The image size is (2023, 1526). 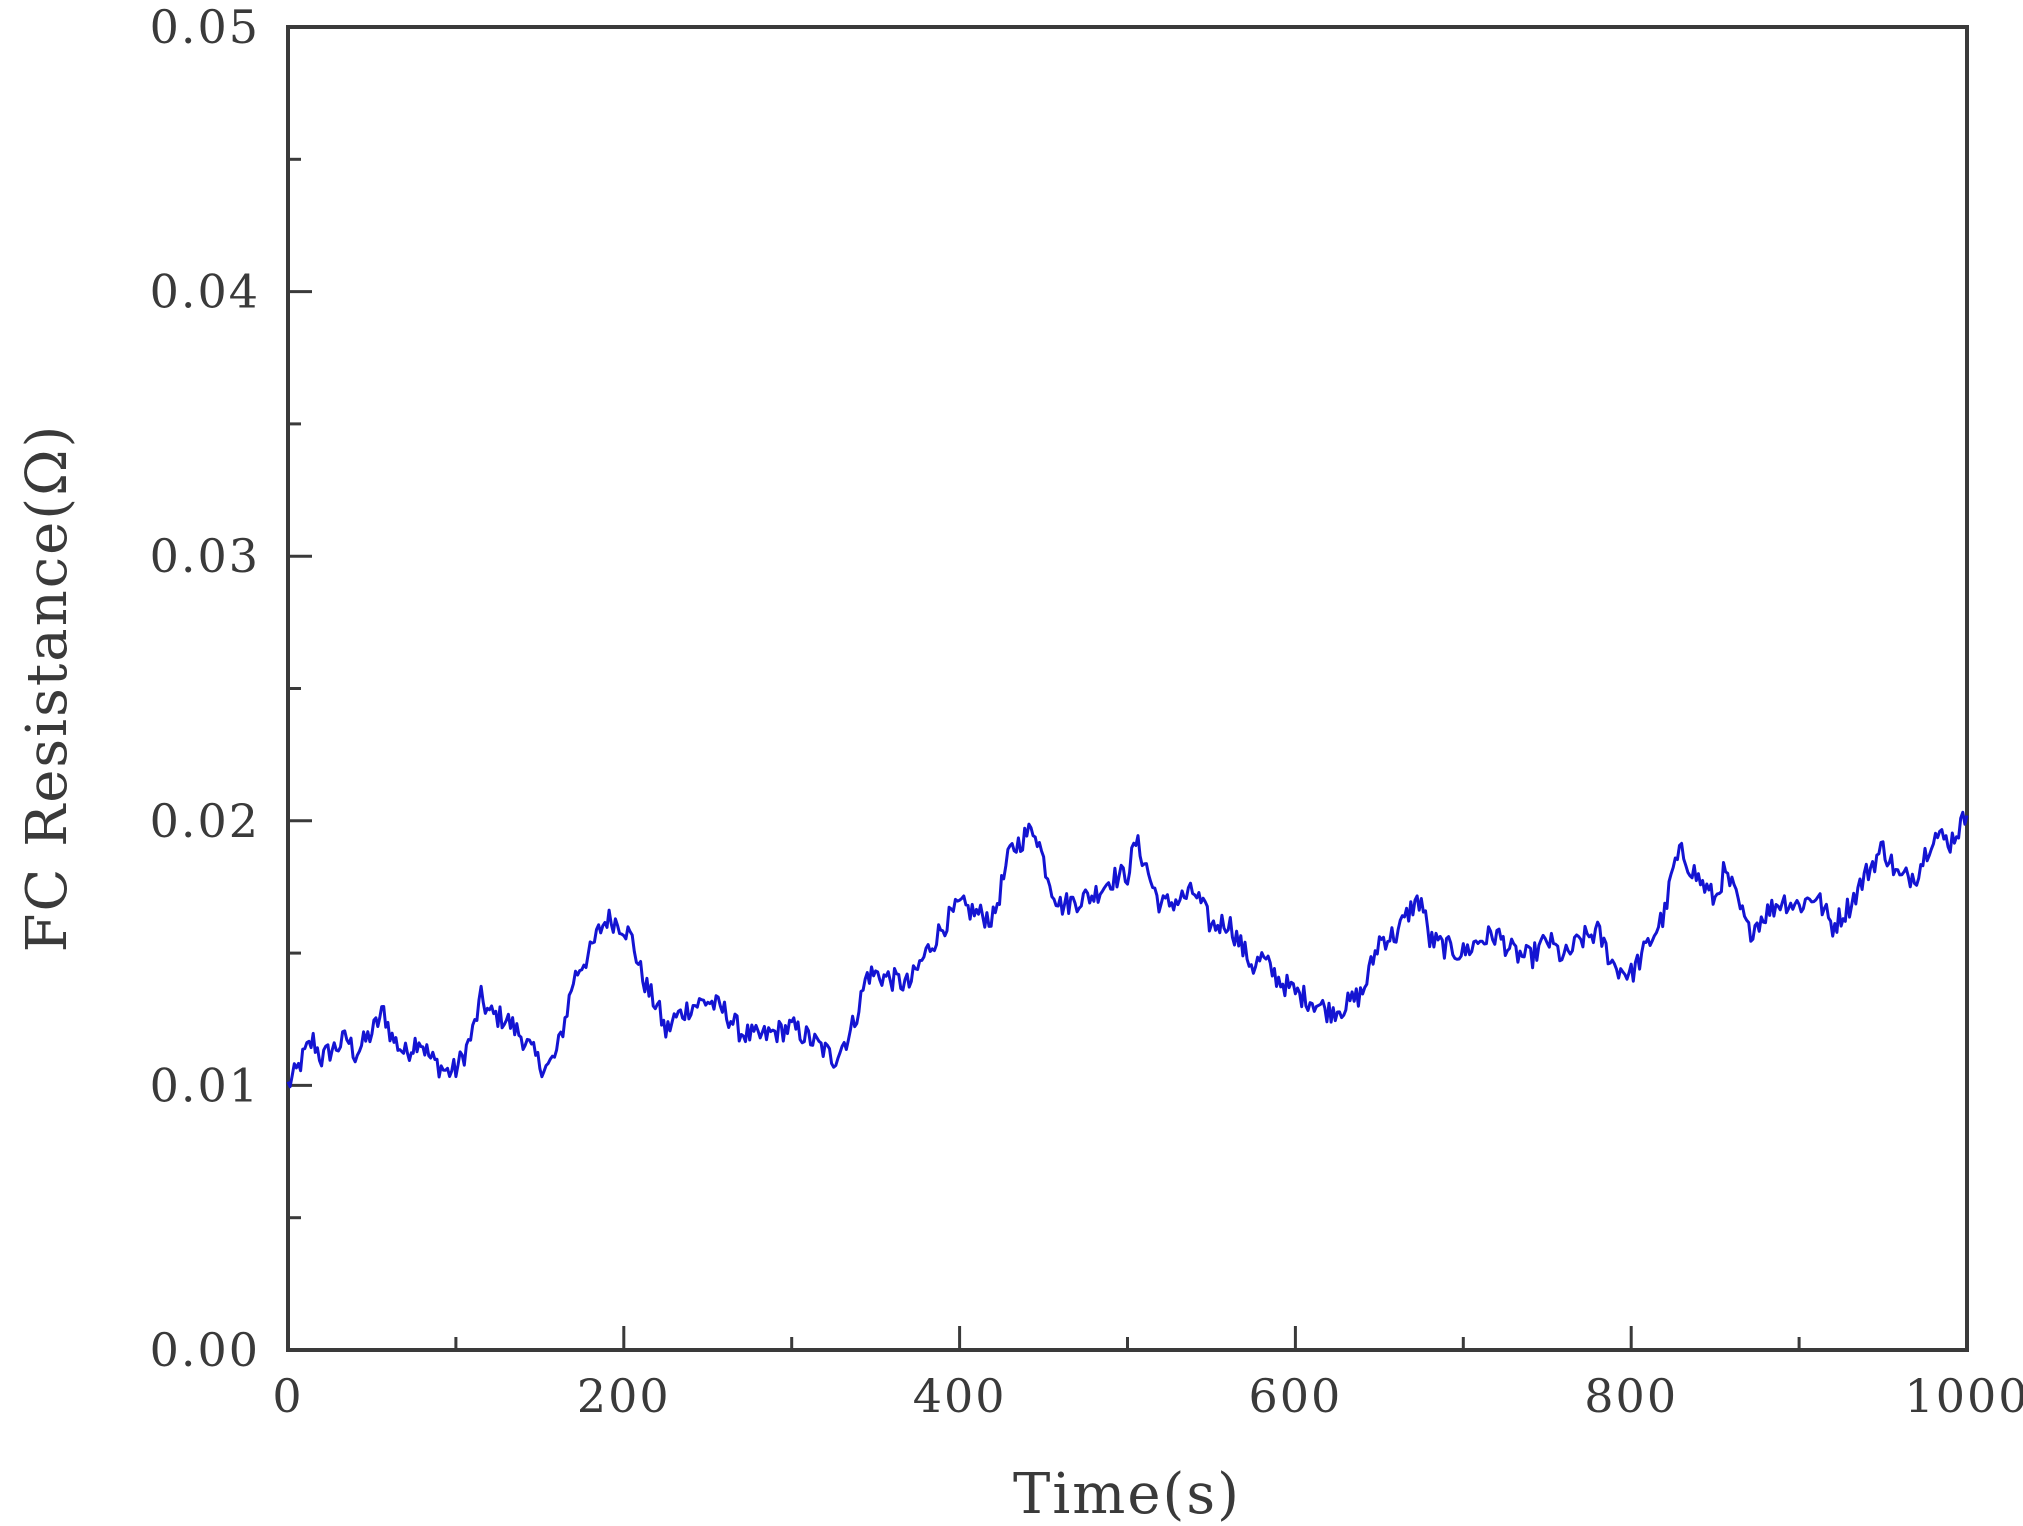 I want to click on x-axis-tick-labels: 0 200 400 600 800 1000, so click(x=1147, y=1396).